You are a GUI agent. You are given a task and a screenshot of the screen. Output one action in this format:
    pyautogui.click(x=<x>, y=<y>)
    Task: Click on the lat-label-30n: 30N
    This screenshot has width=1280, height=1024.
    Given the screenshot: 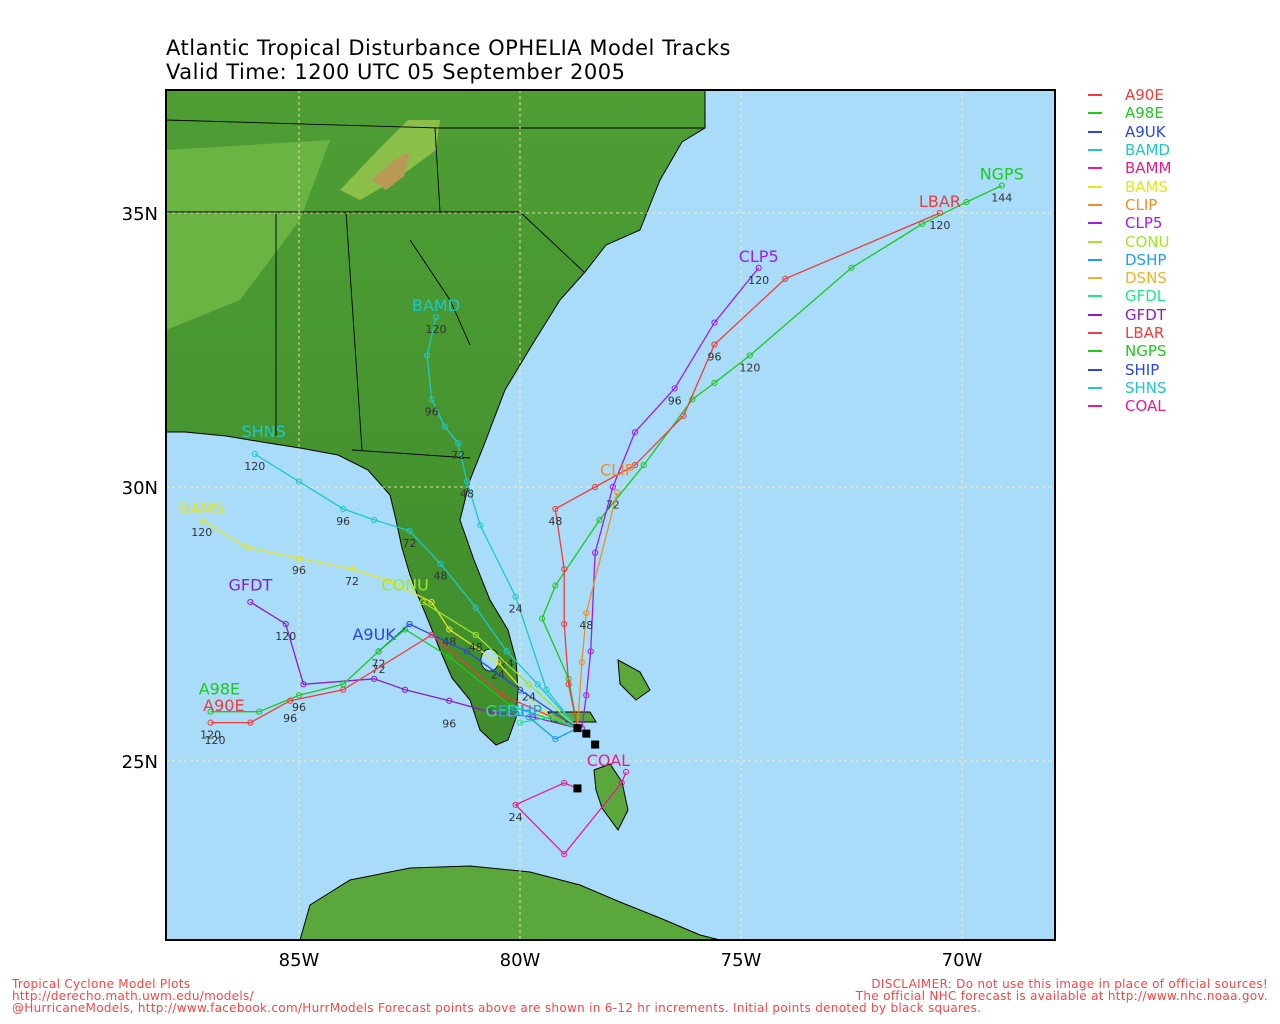 What is the action you would take?
    pyautogui.click(x=140, y=488)
    